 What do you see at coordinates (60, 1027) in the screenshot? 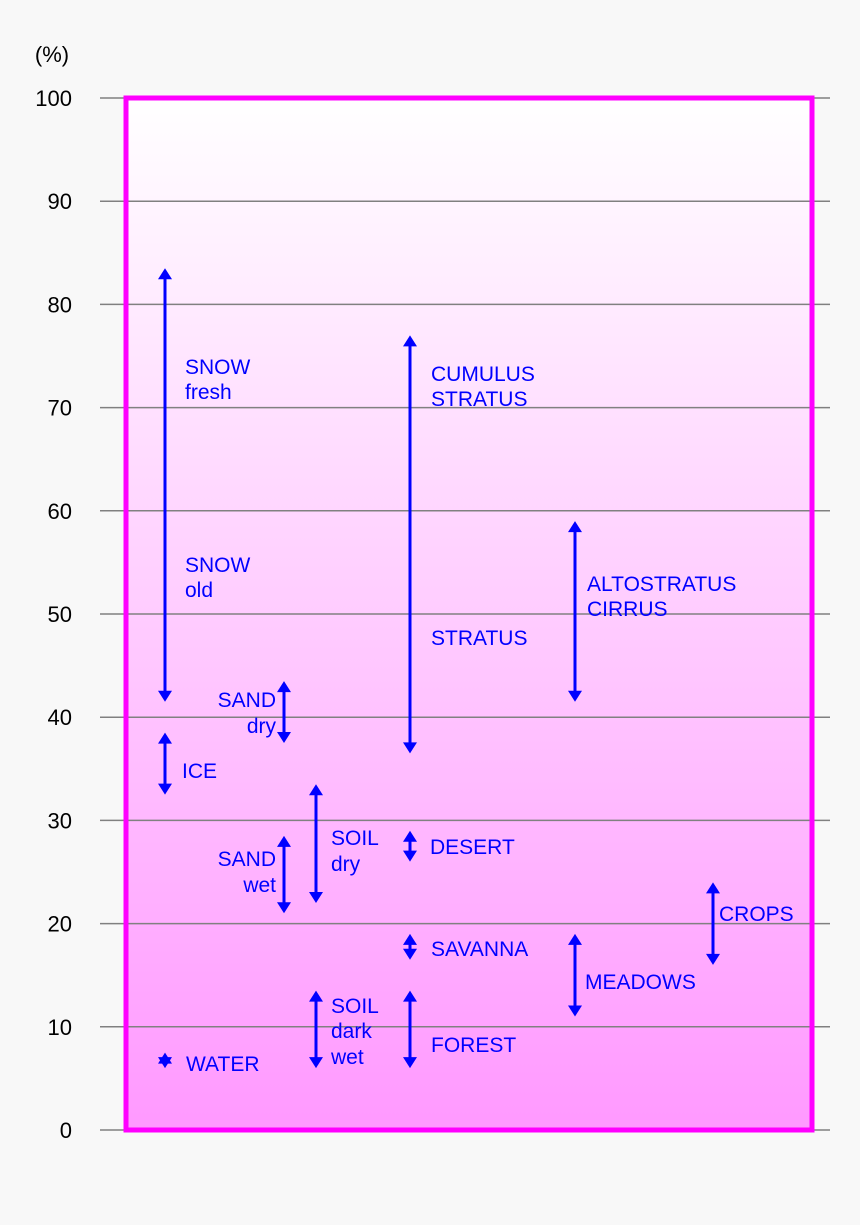
I see `y-tick-label: 10` at bounding box center [60, 1027].